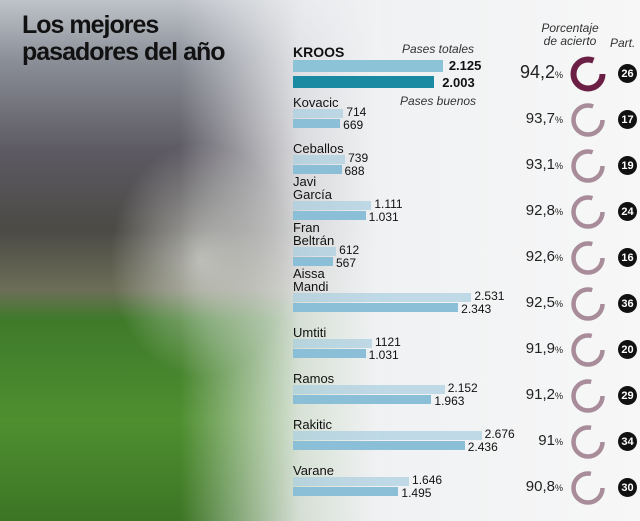 This screenshot has width=640, height=521. I want to click on total-passes-value: 2.152, so click(462, 388).